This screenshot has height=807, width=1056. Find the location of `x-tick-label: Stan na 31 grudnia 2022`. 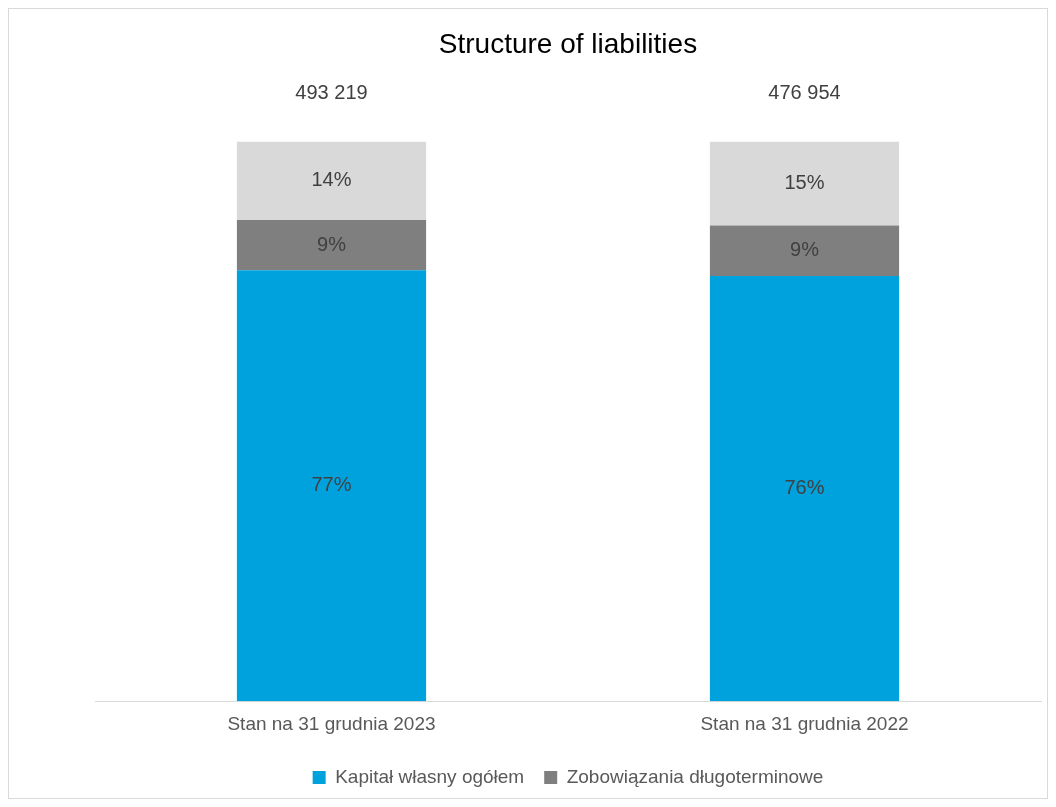

x-tick-label: Stan na 31 grudnia 2022 is located at coordinates (804, 723).